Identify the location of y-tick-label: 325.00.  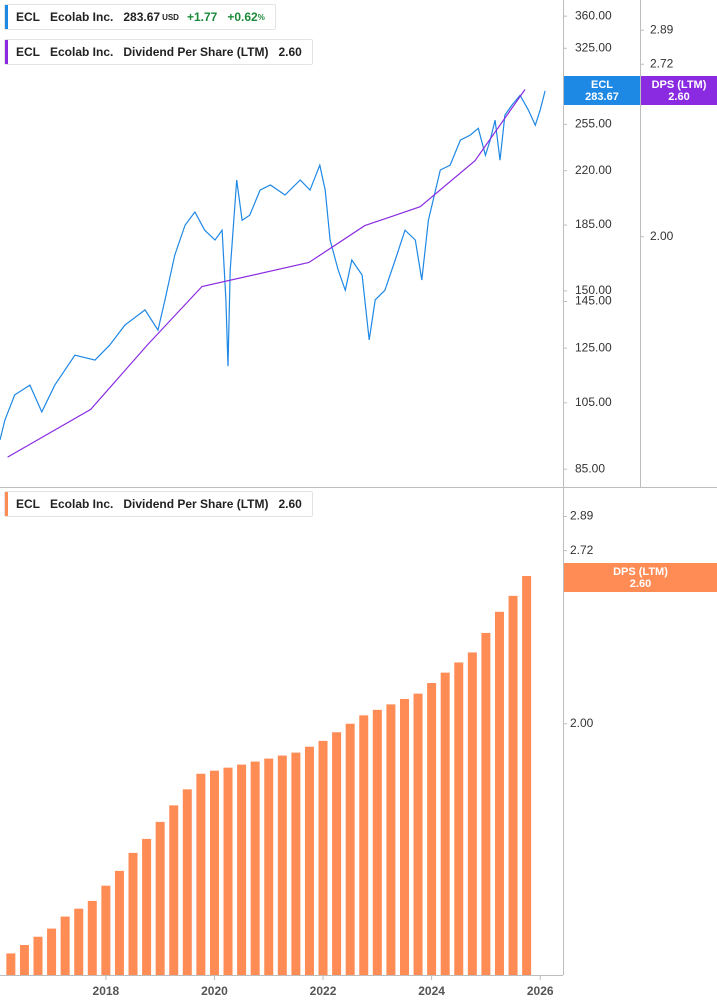
(593, 47).